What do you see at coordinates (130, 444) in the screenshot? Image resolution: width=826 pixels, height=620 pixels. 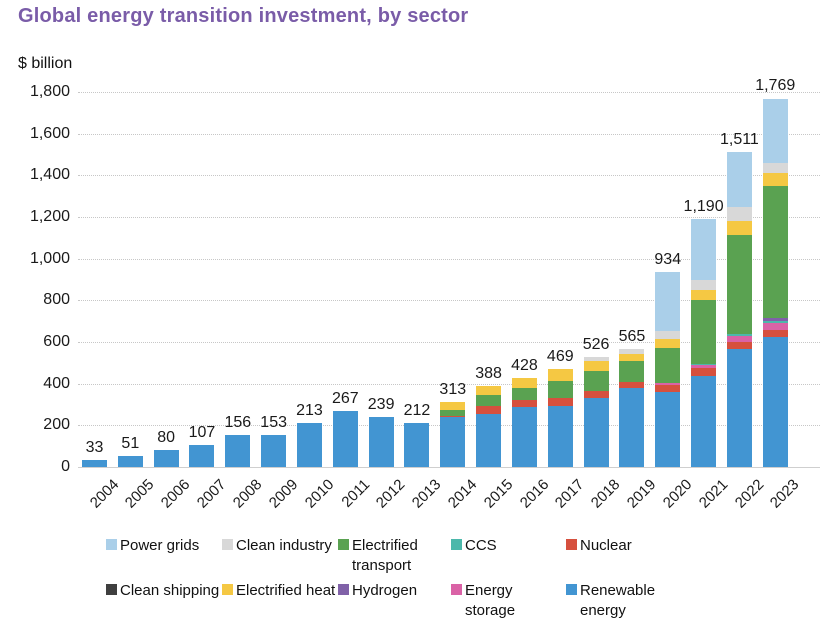 I see `bar-total-label: 51` at bounding box center [130, 444].